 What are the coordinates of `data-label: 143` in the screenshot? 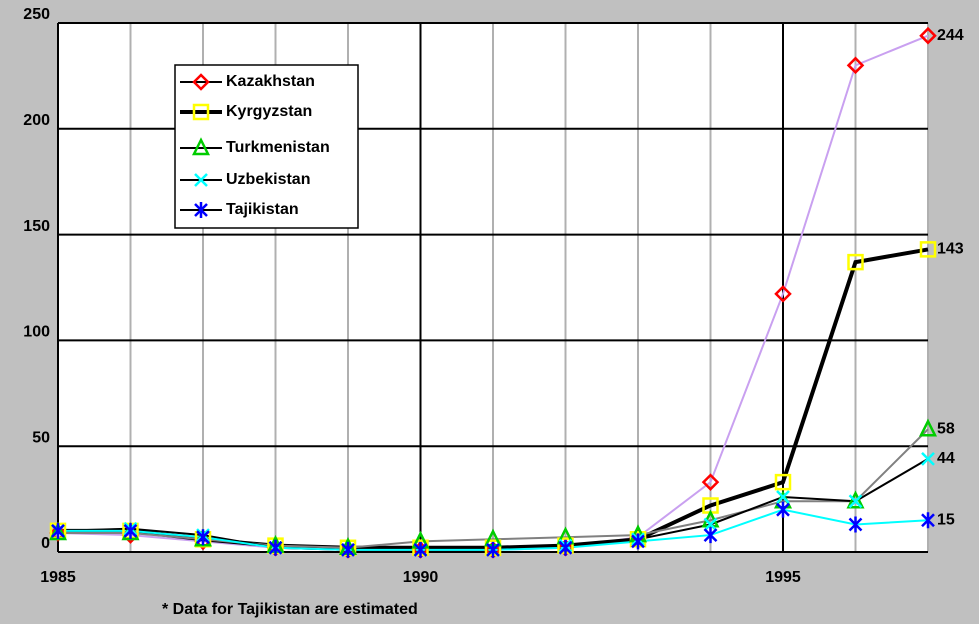 It's located at (950, 249).